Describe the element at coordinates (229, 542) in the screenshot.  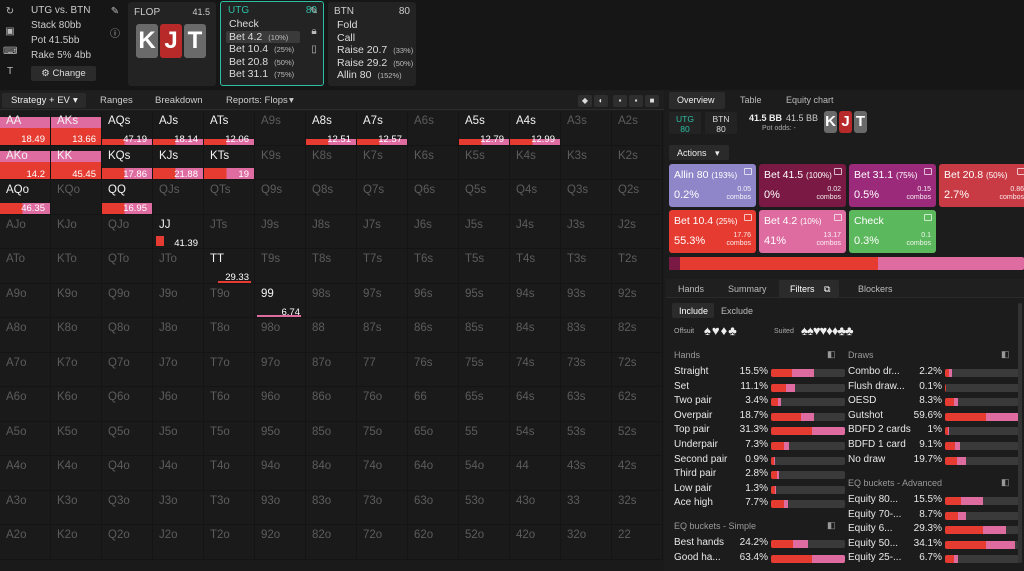
I see `hand-cell-T2o: T2o` at that location.